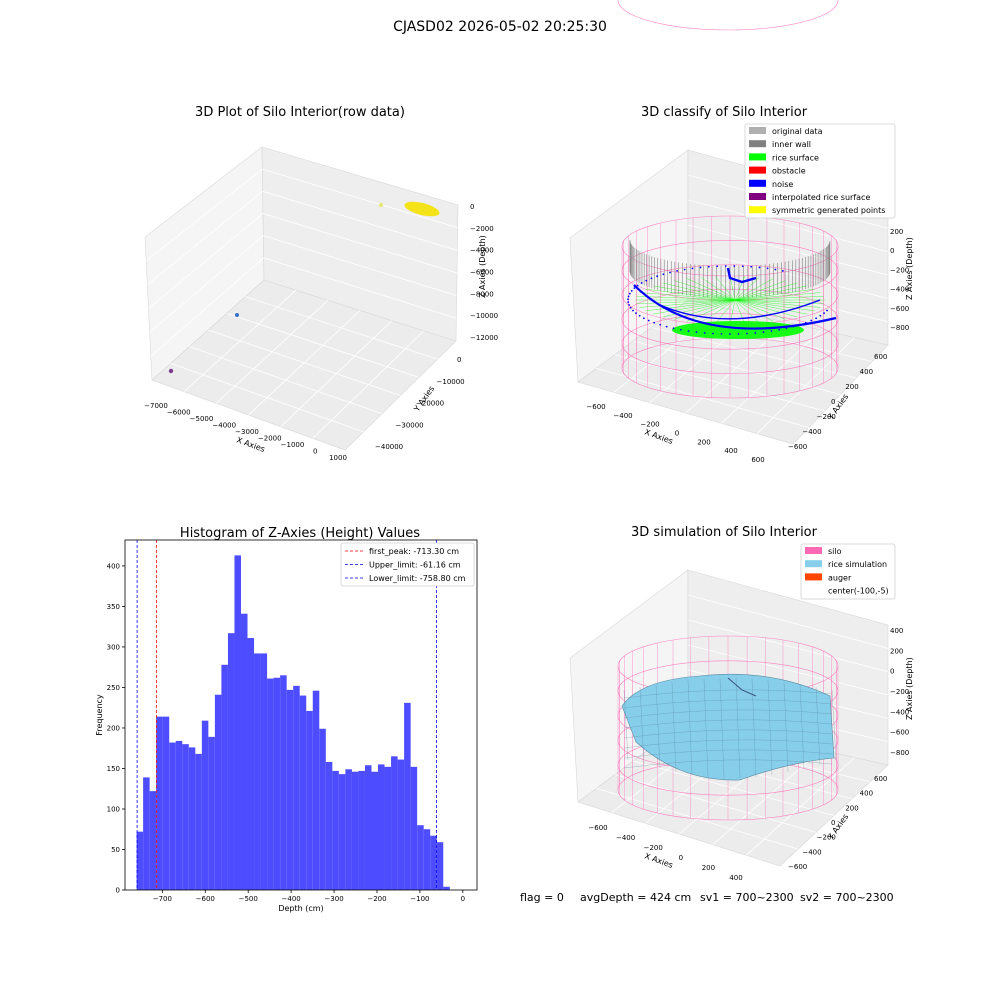  Describe the element at coordinates (179, 413) in the screenshot. I see `panel1-x-tick-label: −6000` at that location.